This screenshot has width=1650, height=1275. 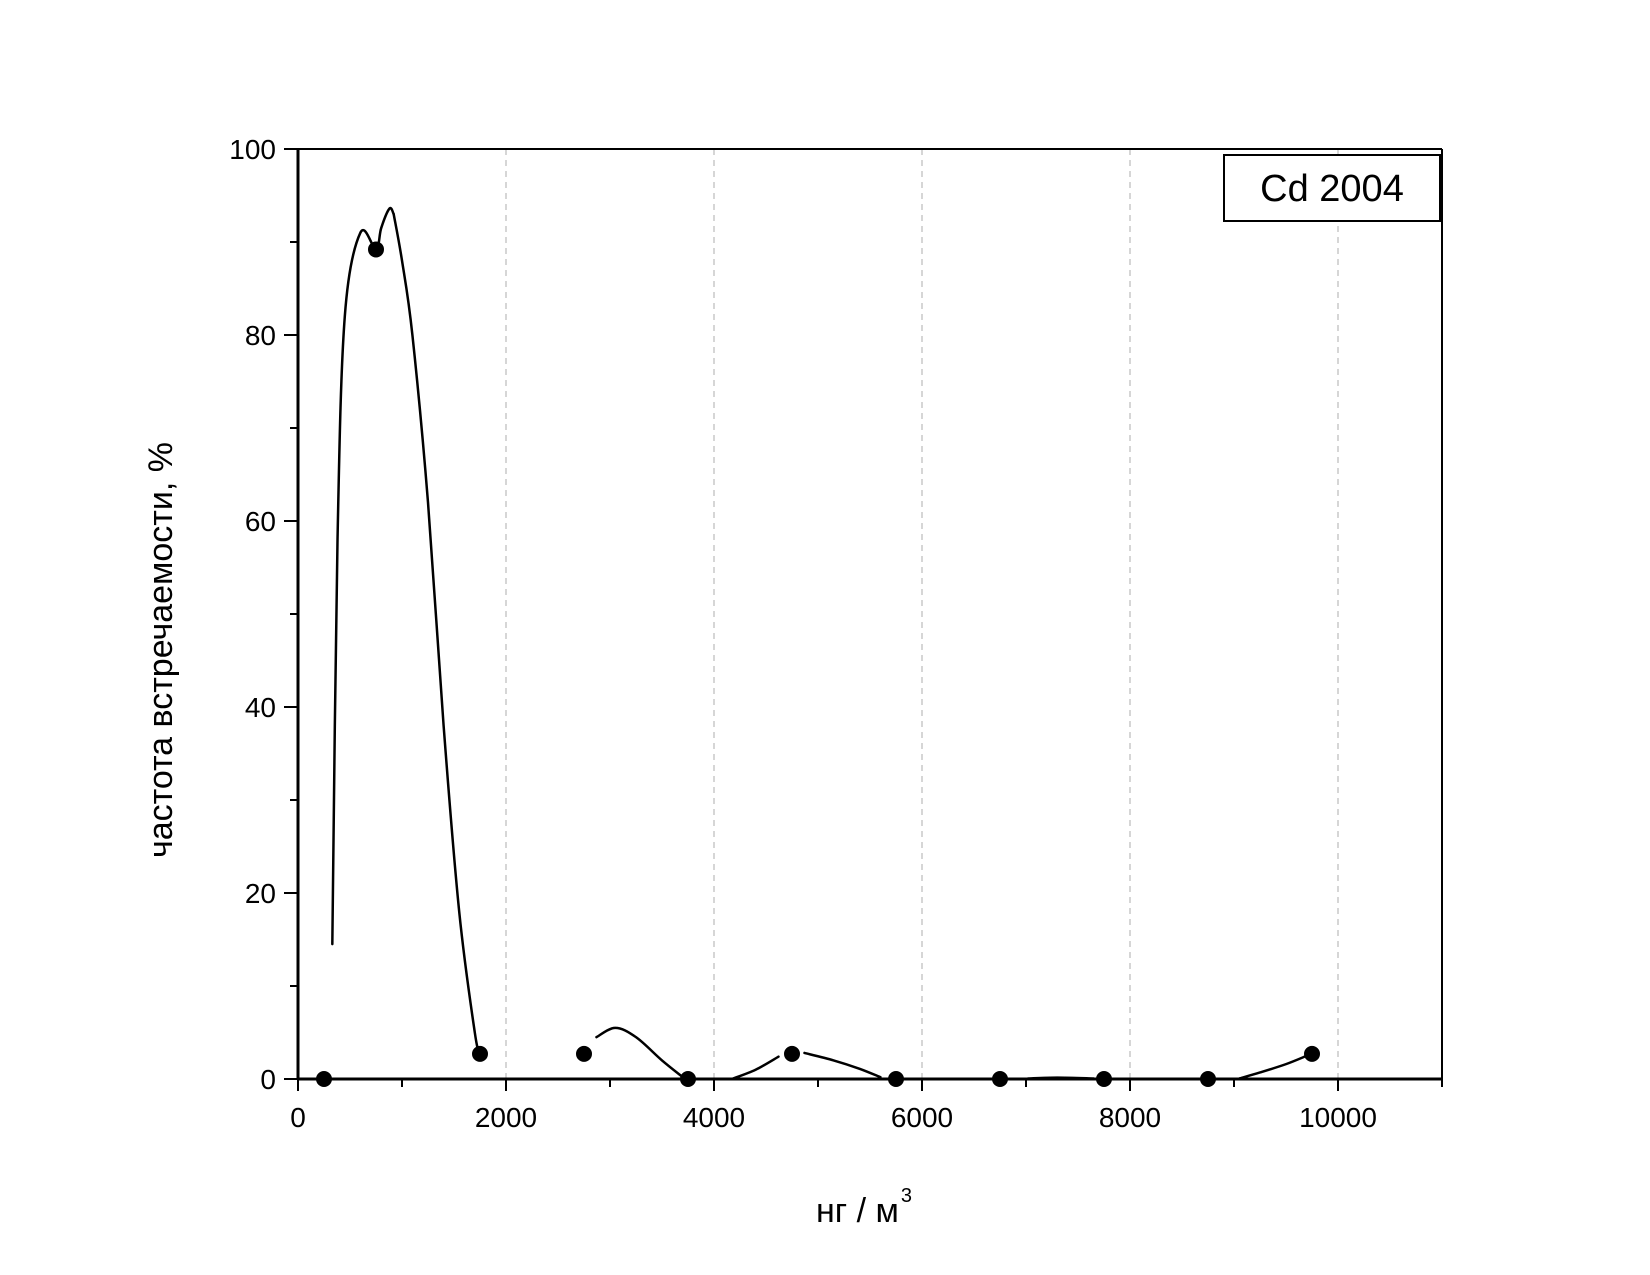 What do you see at coordinates (260, 707) in the screenshot?
I see `y-tick-label: 40` at bounding box center [260, 707].